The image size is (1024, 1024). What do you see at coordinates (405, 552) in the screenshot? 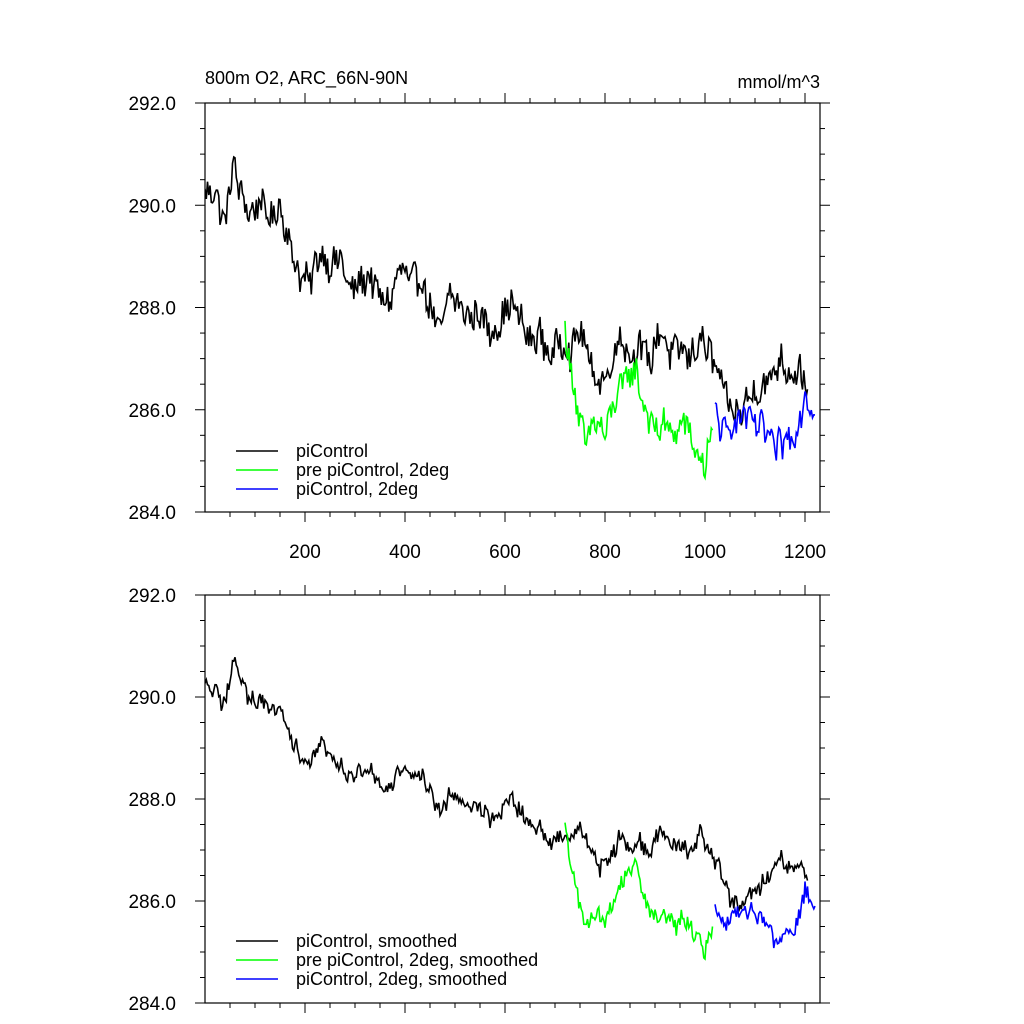
I see `x-tick-label: 400` at bounding box center [405, 552].